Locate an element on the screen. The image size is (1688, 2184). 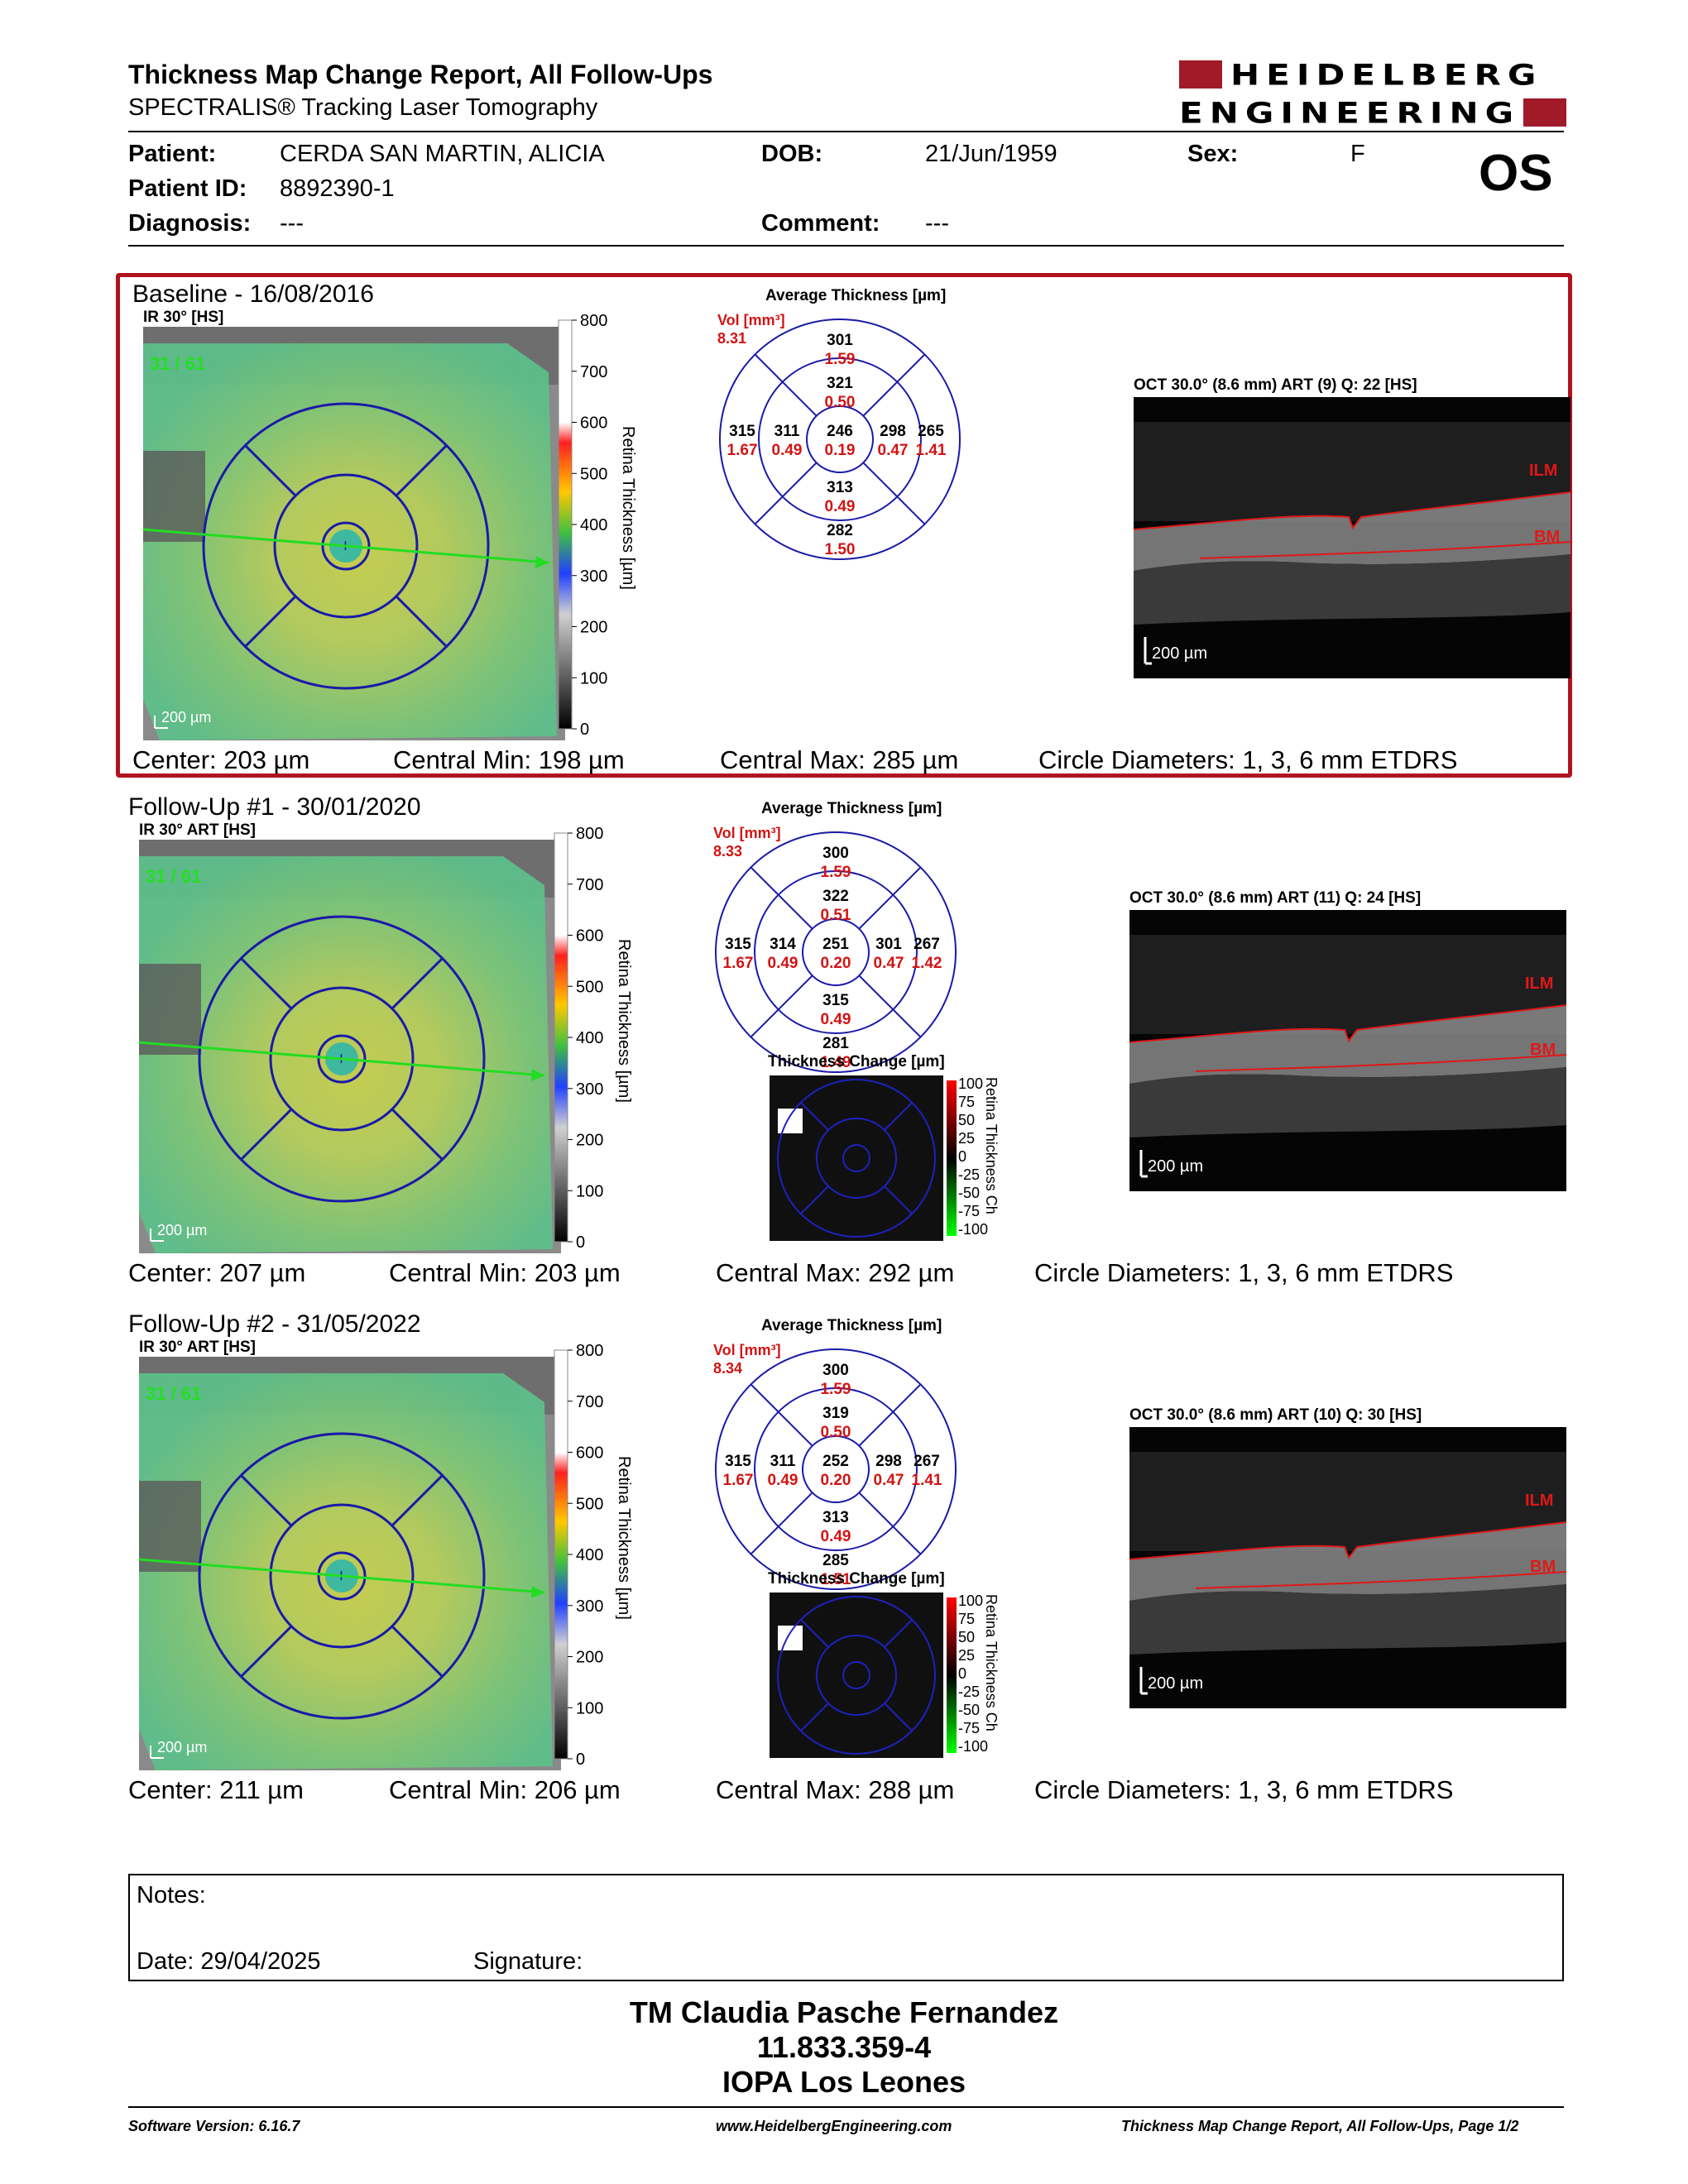
etdrs-volume-inner_temp: 0.49 is located at coordinates (787, 450).